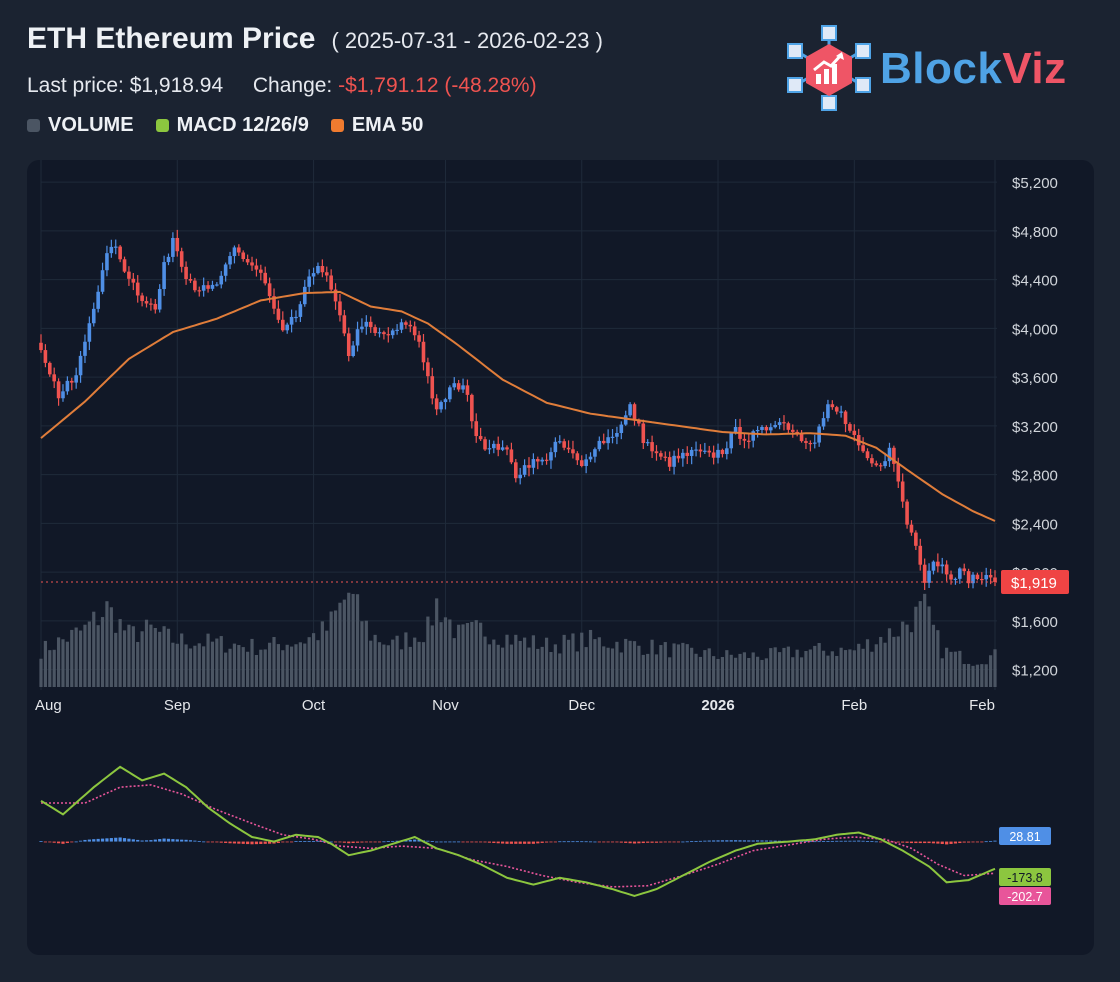 The image size is (1120, 982). What do you see at coordinates (1035, 427) in the screenshot?
I see `price-tick-label: $3,200` at bounding box center [1035, 427].